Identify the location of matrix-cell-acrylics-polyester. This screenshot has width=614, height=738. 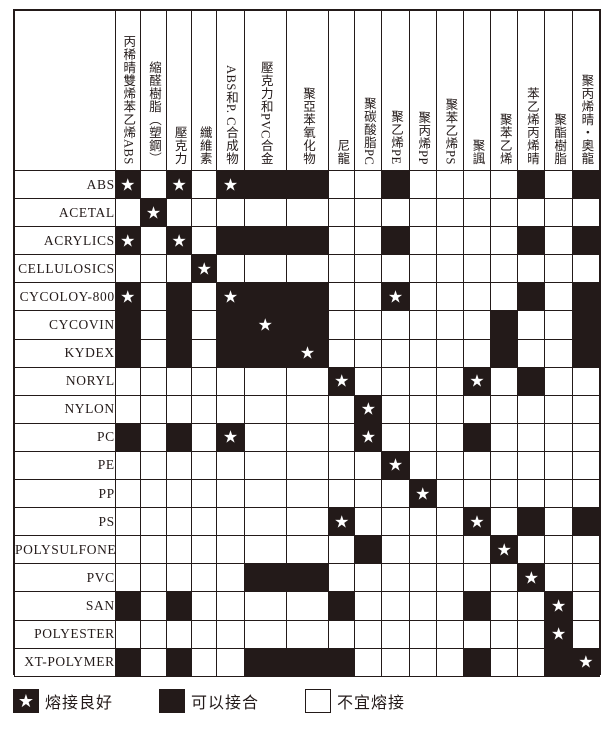
(558, 241).